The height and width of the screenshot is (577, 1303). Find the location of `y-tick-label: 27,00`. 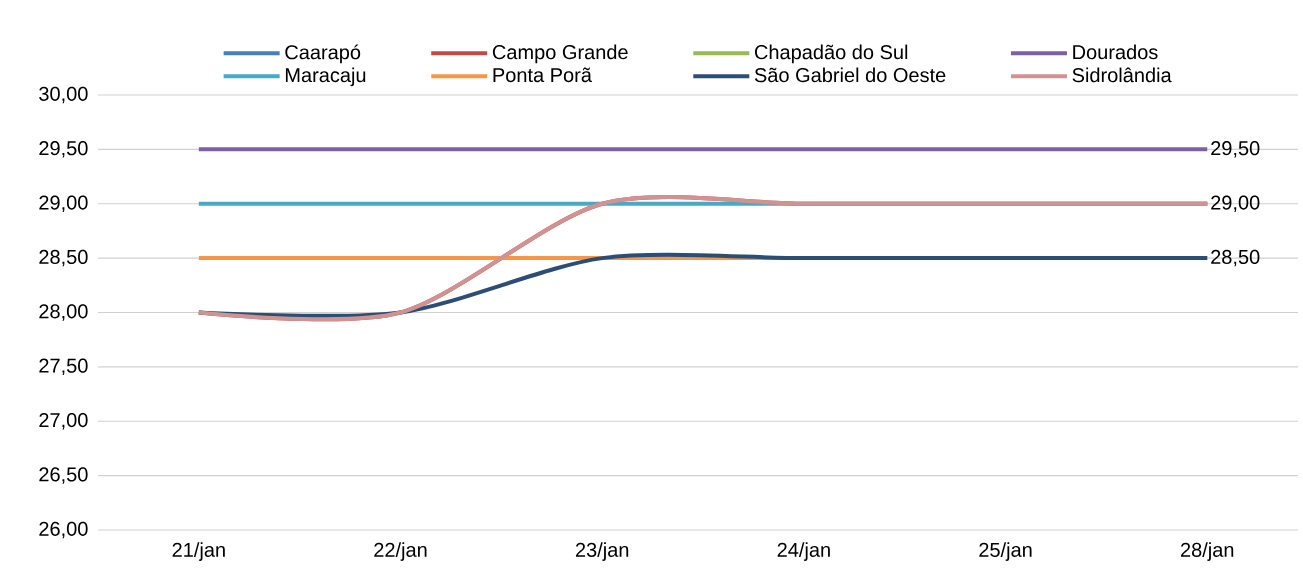

y-tick-label: 27,00 is located at coordinates (63, 421).